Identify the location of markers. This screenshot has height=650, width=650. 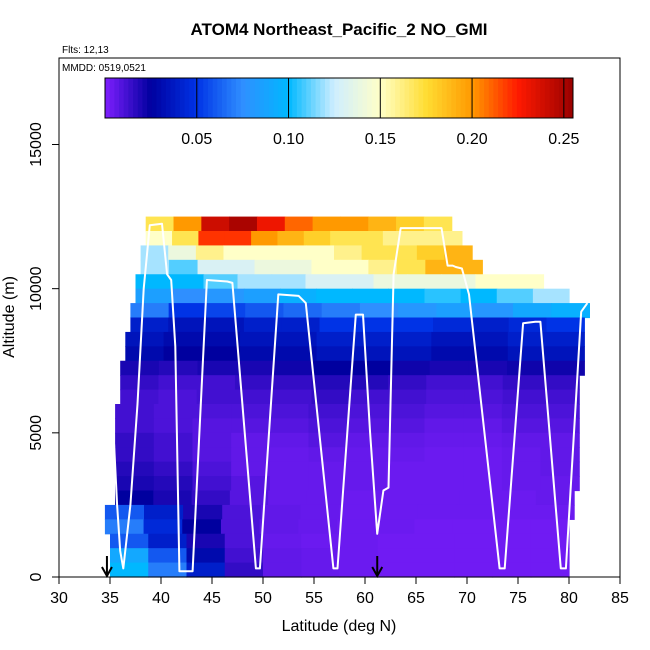
(242, 567).